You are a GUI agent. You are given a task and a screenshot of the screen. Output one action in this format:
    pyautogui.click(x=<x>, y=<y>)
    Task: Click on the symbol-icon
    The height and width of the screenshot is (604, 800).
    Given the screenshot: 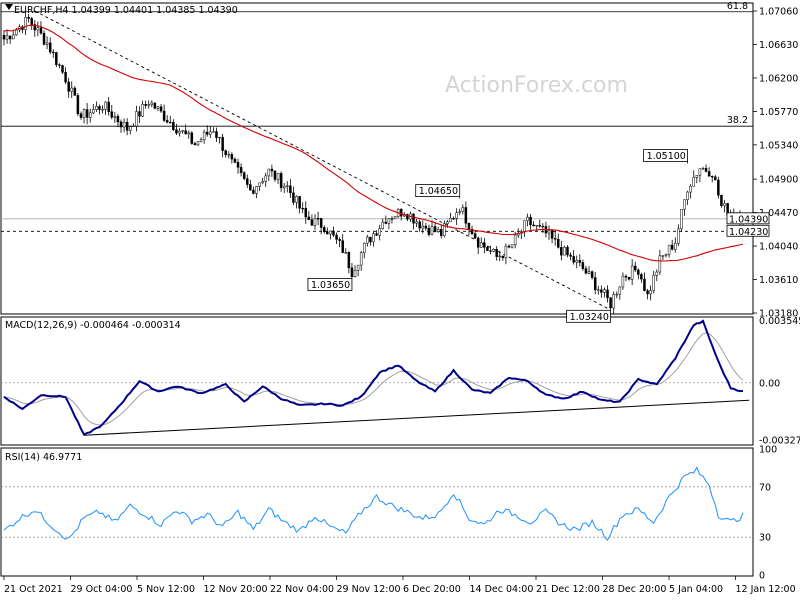 What is the action you would take?
    pyautogui.click(x=9, y=7)
    